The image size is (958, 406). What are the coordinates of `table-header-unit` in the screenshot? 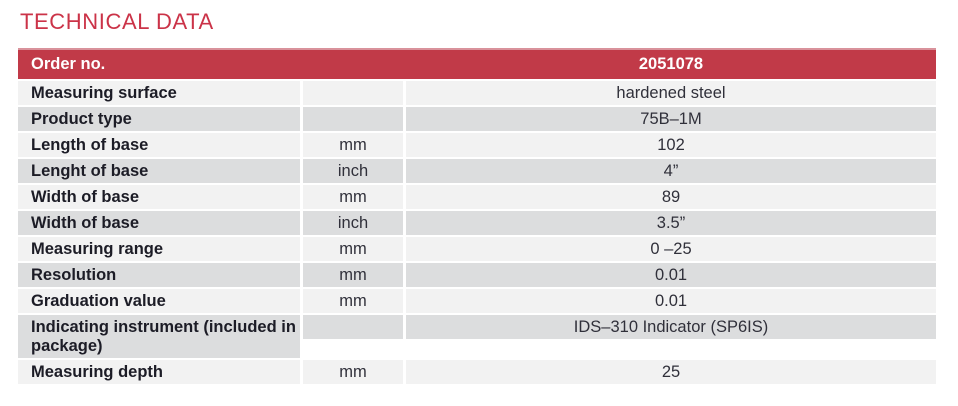 It's located at (353, 62).